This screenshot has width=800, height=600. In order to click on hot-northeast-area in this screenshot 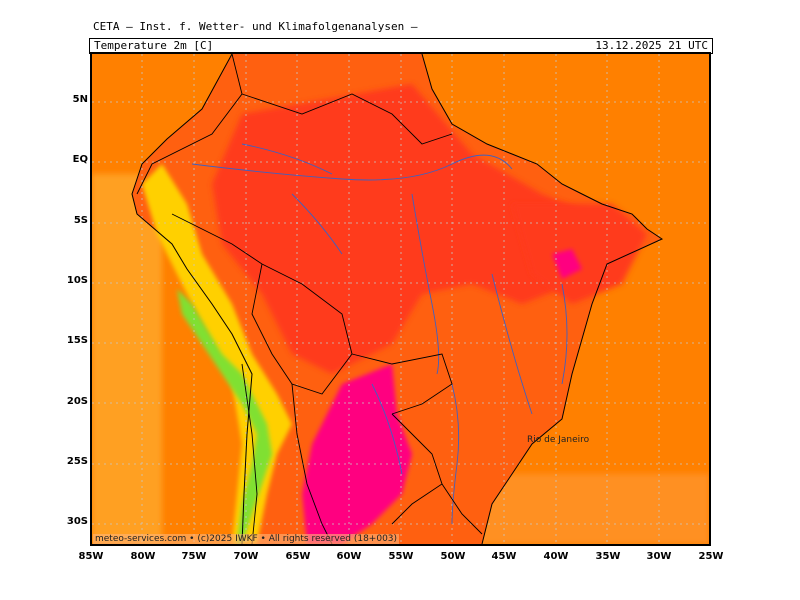, I will do `click(579, 254)`.